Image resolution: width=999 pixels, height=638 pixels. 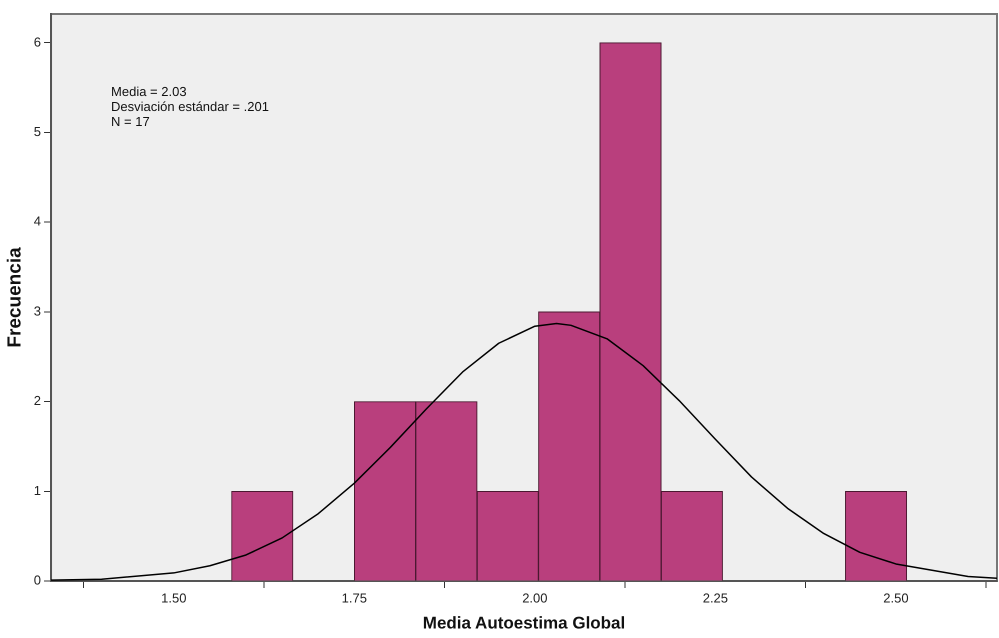 I want to click on x-axis-title: Media Autoestima Global, so click(x=524, y=622).